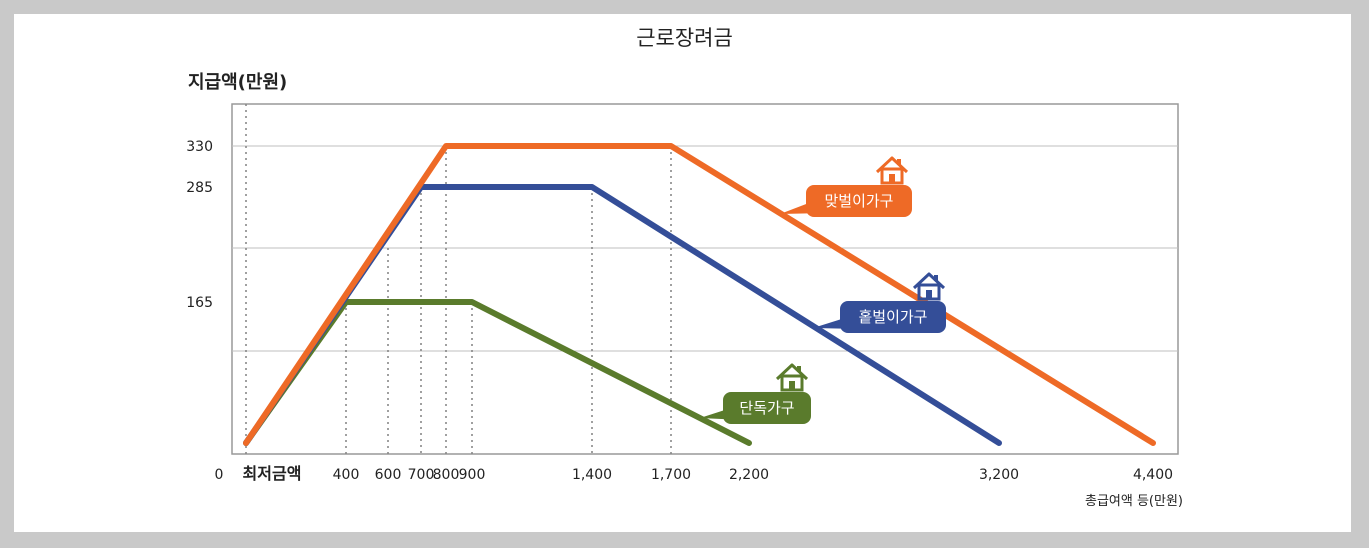 The height and width of the screenshot is (548, 1369). I want to click on x-tick-label: 700, so click(421, 475).